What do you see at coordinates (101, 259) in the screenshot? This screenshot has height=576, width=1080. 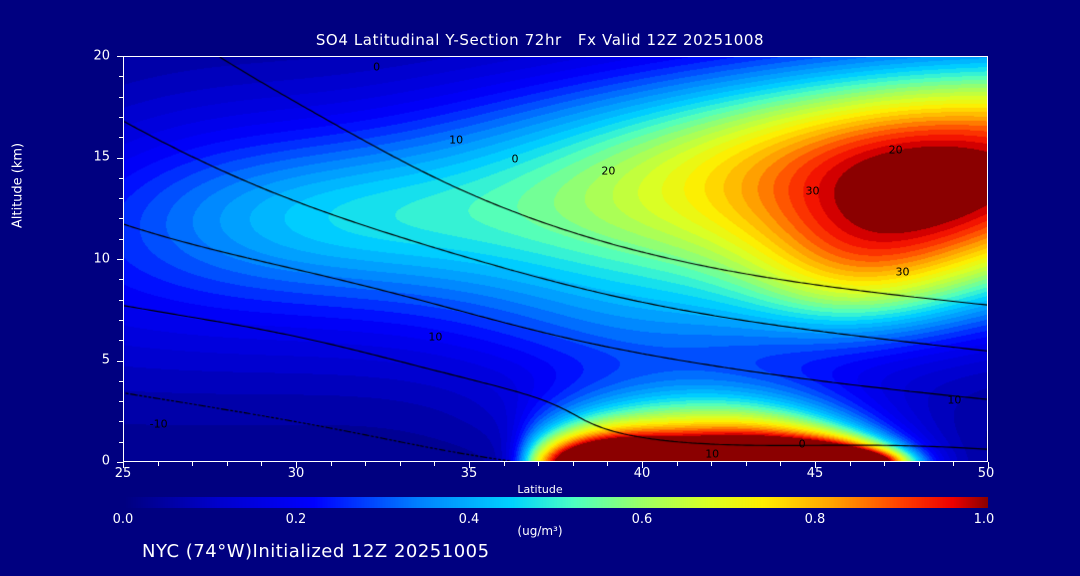 I see `y-tick-10: 10` at bounding box center [101, 259].